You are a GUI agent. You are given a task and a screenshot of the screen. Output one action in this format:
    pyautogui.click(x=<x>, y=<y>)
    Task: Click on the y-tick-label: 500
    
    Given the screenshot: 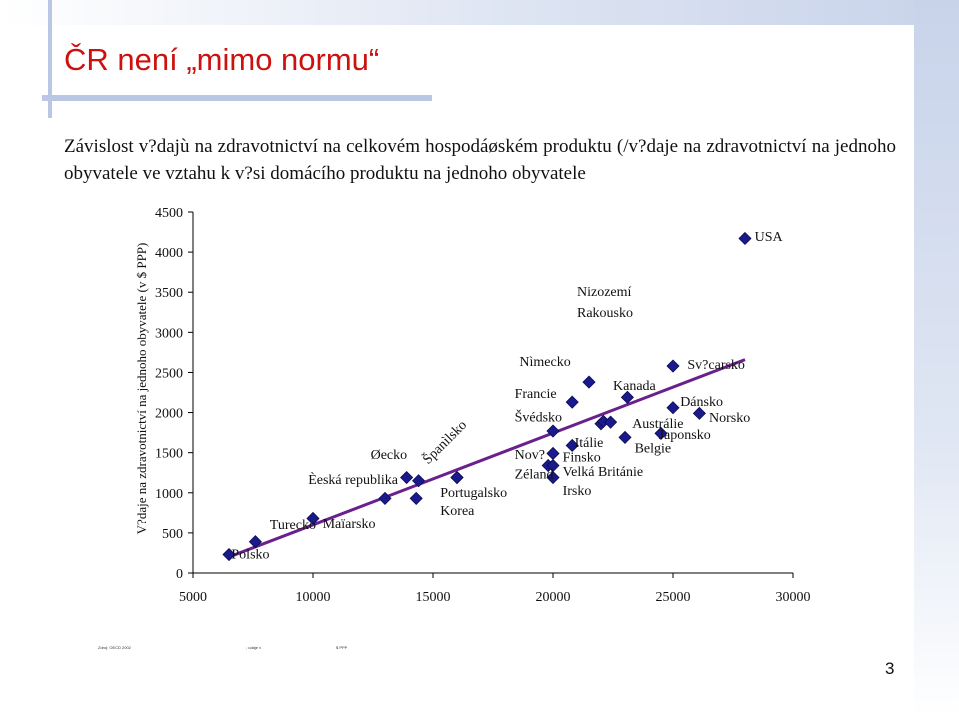 What is the action you would take?
    pyautogui.click(x=172, y=534)
    